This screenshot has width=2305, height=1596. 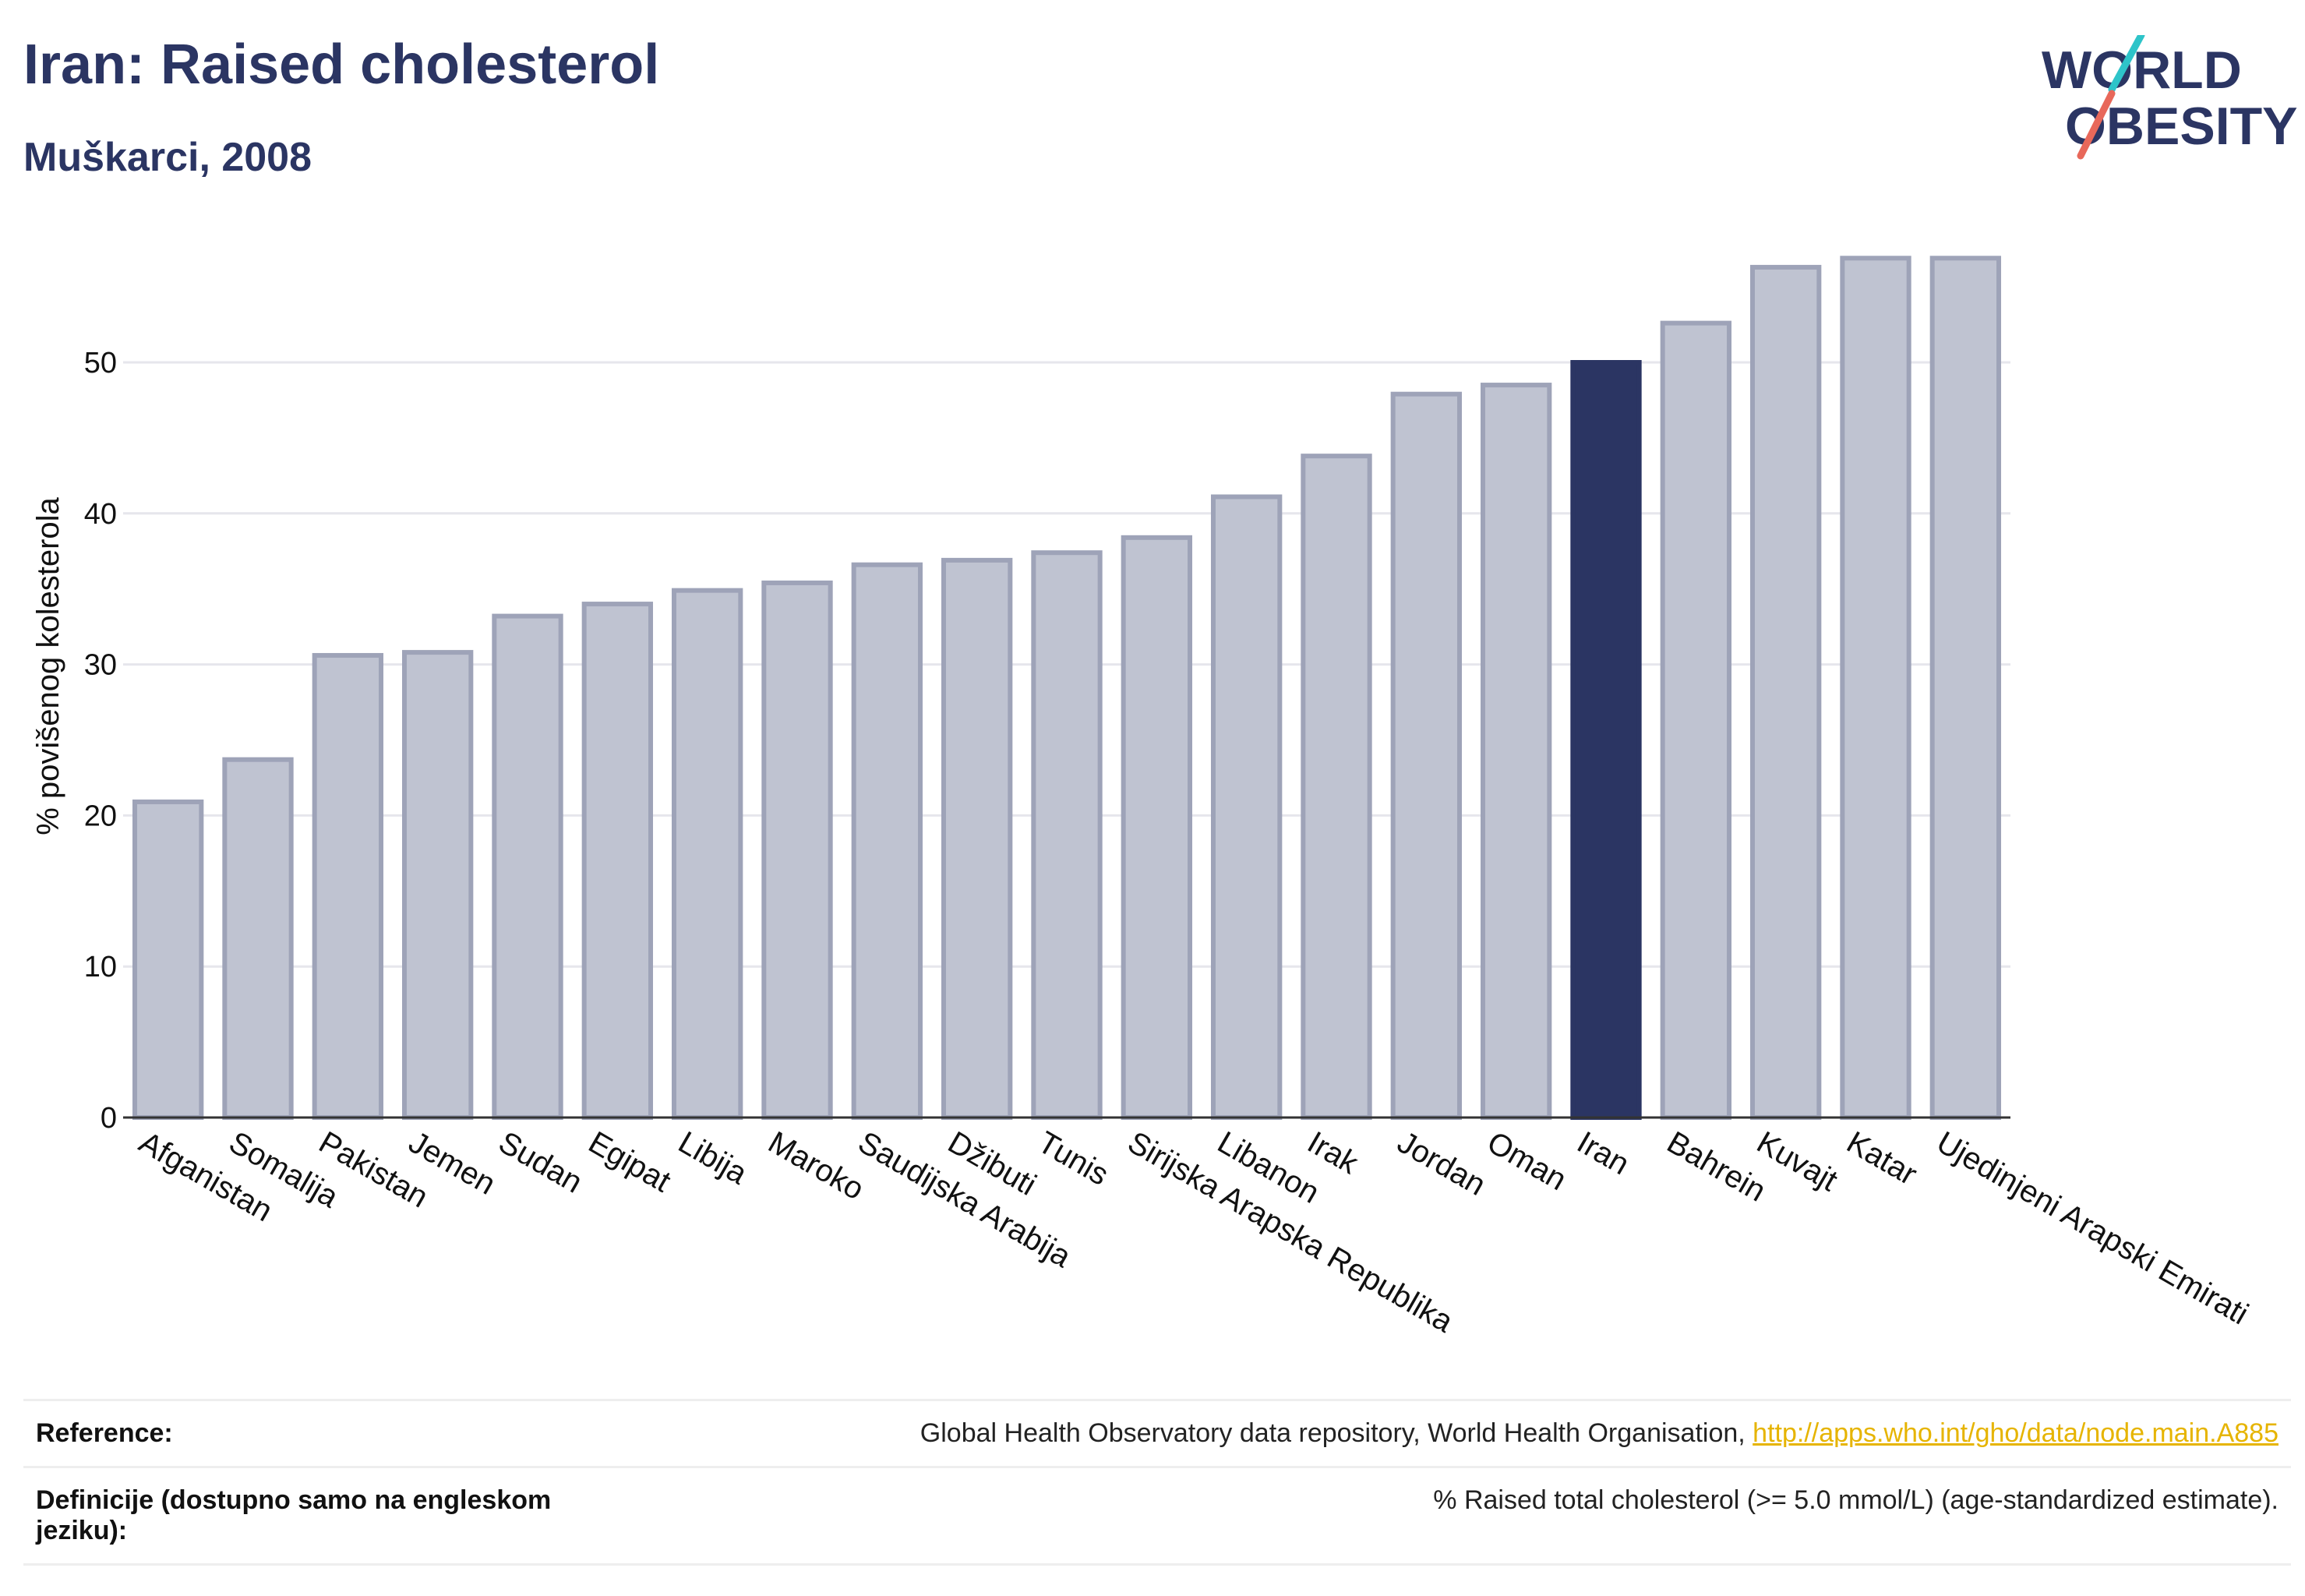 What do you see at coordinates (101, 816) in the screenshot?
I see `y-tick-label: 20` at bounding box center [101, 816].